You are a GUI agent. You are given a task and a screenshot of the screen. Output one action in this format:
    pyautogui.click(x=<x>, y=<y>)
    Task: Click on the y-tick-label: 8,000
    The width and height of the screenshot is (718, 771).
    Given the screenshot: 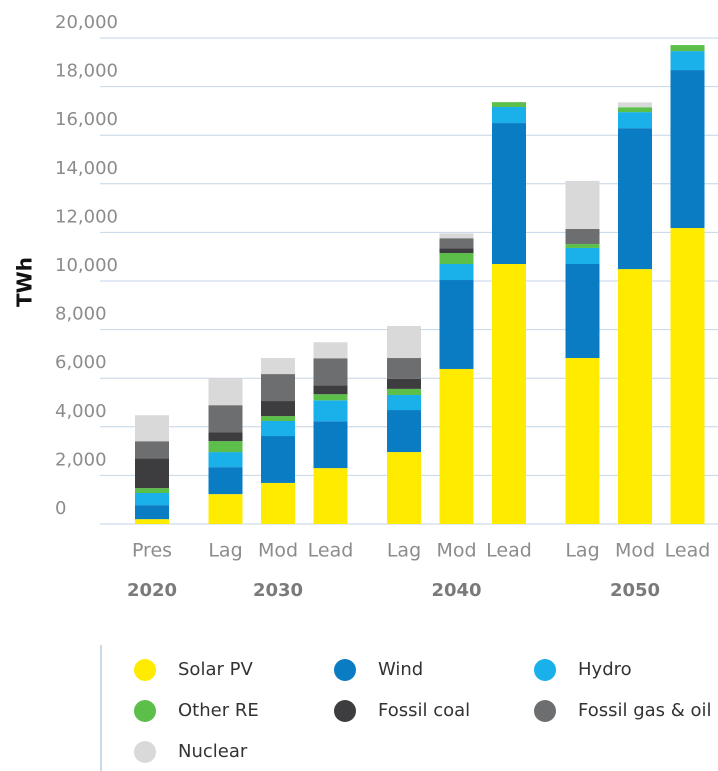 What is the action you would take?
    pyautogui.click(x=81, y=314)
    